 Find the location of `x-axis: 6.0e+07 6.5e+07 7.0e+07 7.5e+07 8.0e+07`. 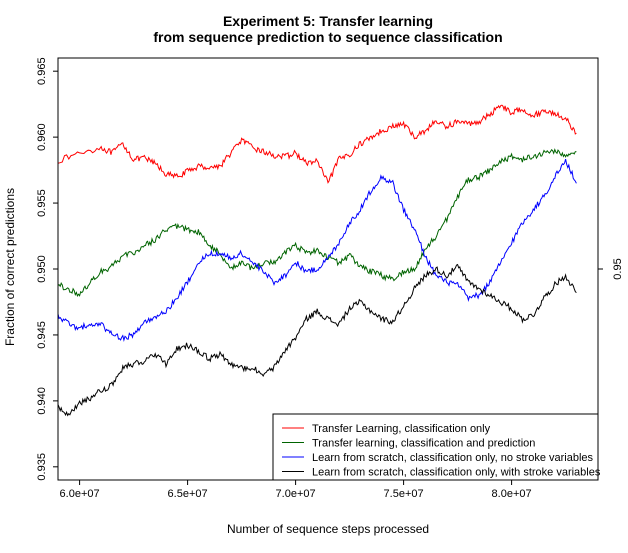

x-axis: 6.0e+07 6.5e+07 7.0e+07 7.5e+07 8.0e+07 is located at coordinates (296, 490).